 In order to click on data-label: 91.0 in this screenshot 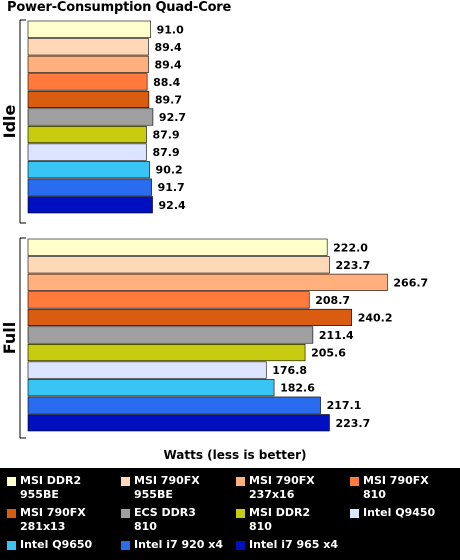, I will do `click(170, 29)`.